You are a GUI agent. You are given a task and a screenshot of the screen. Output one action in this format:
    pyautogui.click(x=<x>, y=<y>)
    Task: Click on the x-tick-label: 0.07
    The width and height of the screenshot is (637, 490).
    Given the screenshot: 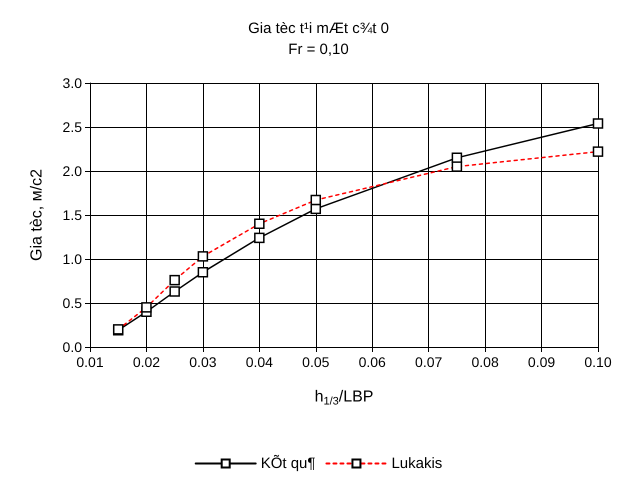 What is the action you would take?
    pyautogui.click(x=429, y=362)
    